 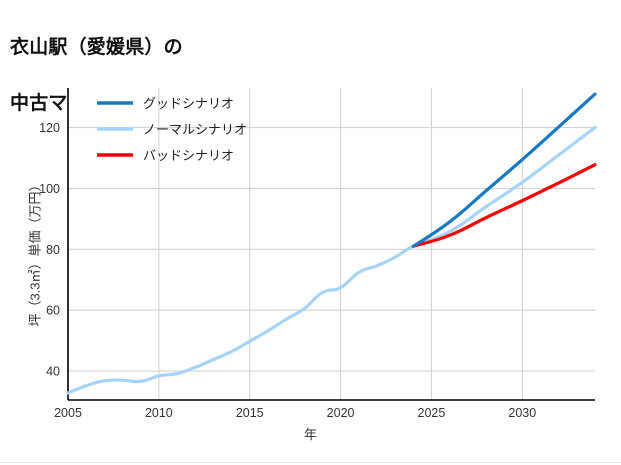 I want to click on y-tick-label: 40, so click(x=53, y=372).